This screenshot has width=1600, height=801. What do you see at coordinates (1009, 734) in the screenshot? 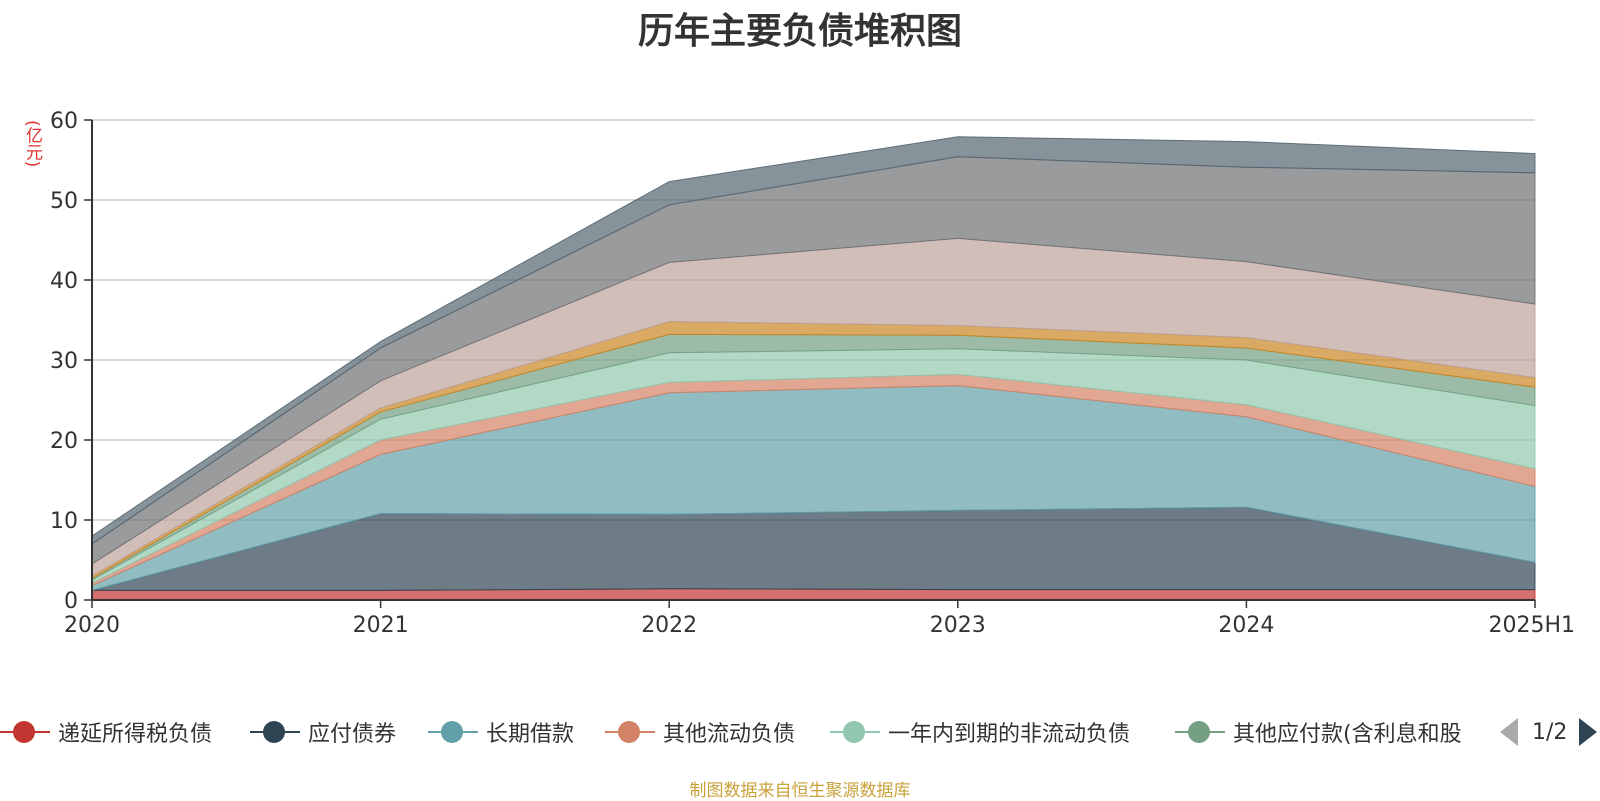
I see `legend-label: 一年内到期的非流动负债` at bounding box center [1009, 734].